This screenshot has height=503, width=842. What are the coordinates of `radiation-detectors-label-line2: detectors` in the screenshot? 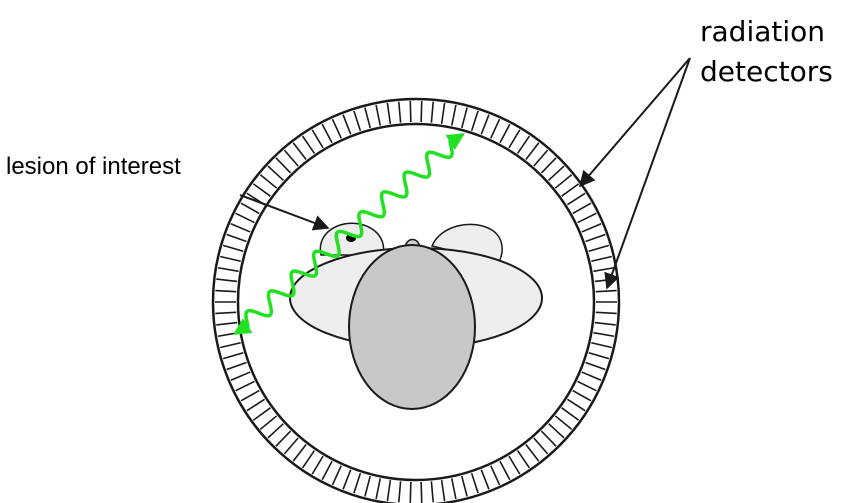 It's located at (766, 71).